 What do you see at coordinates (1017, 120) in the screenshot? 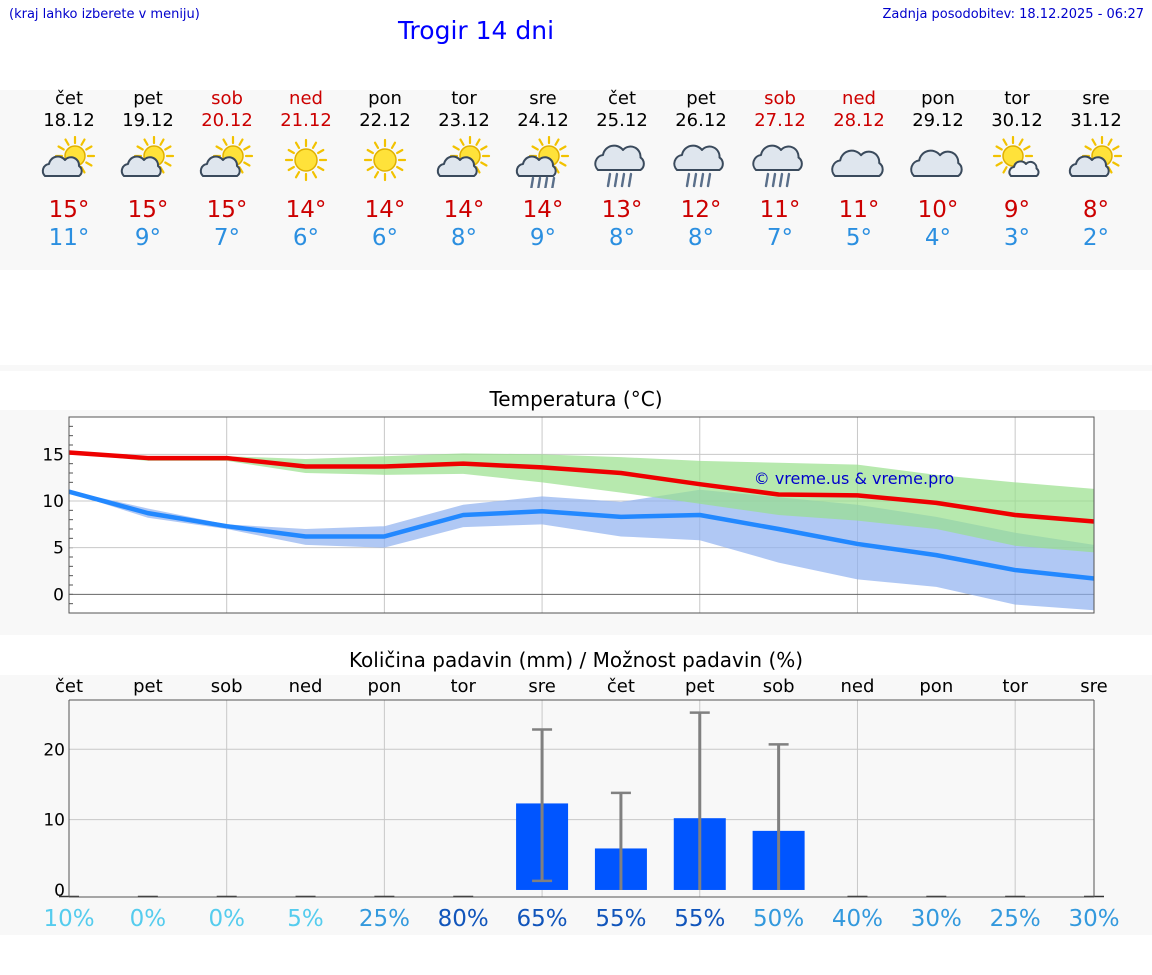
I see `day-date: 30.12` at bounding box center [1017, 120].